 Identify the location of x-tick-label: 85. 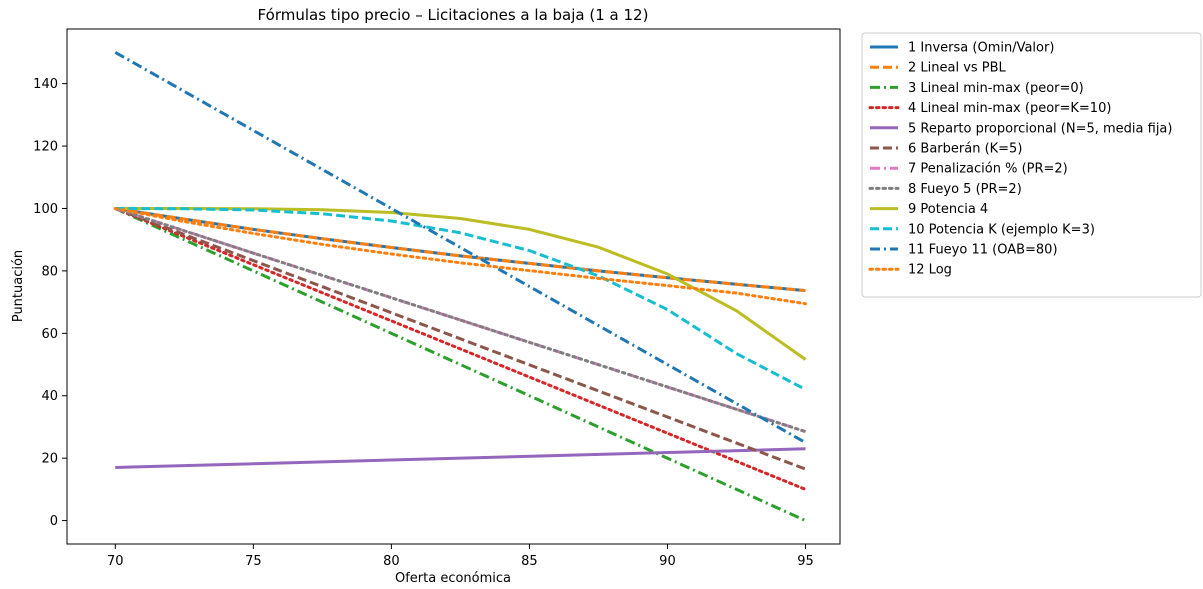
(529, 561).